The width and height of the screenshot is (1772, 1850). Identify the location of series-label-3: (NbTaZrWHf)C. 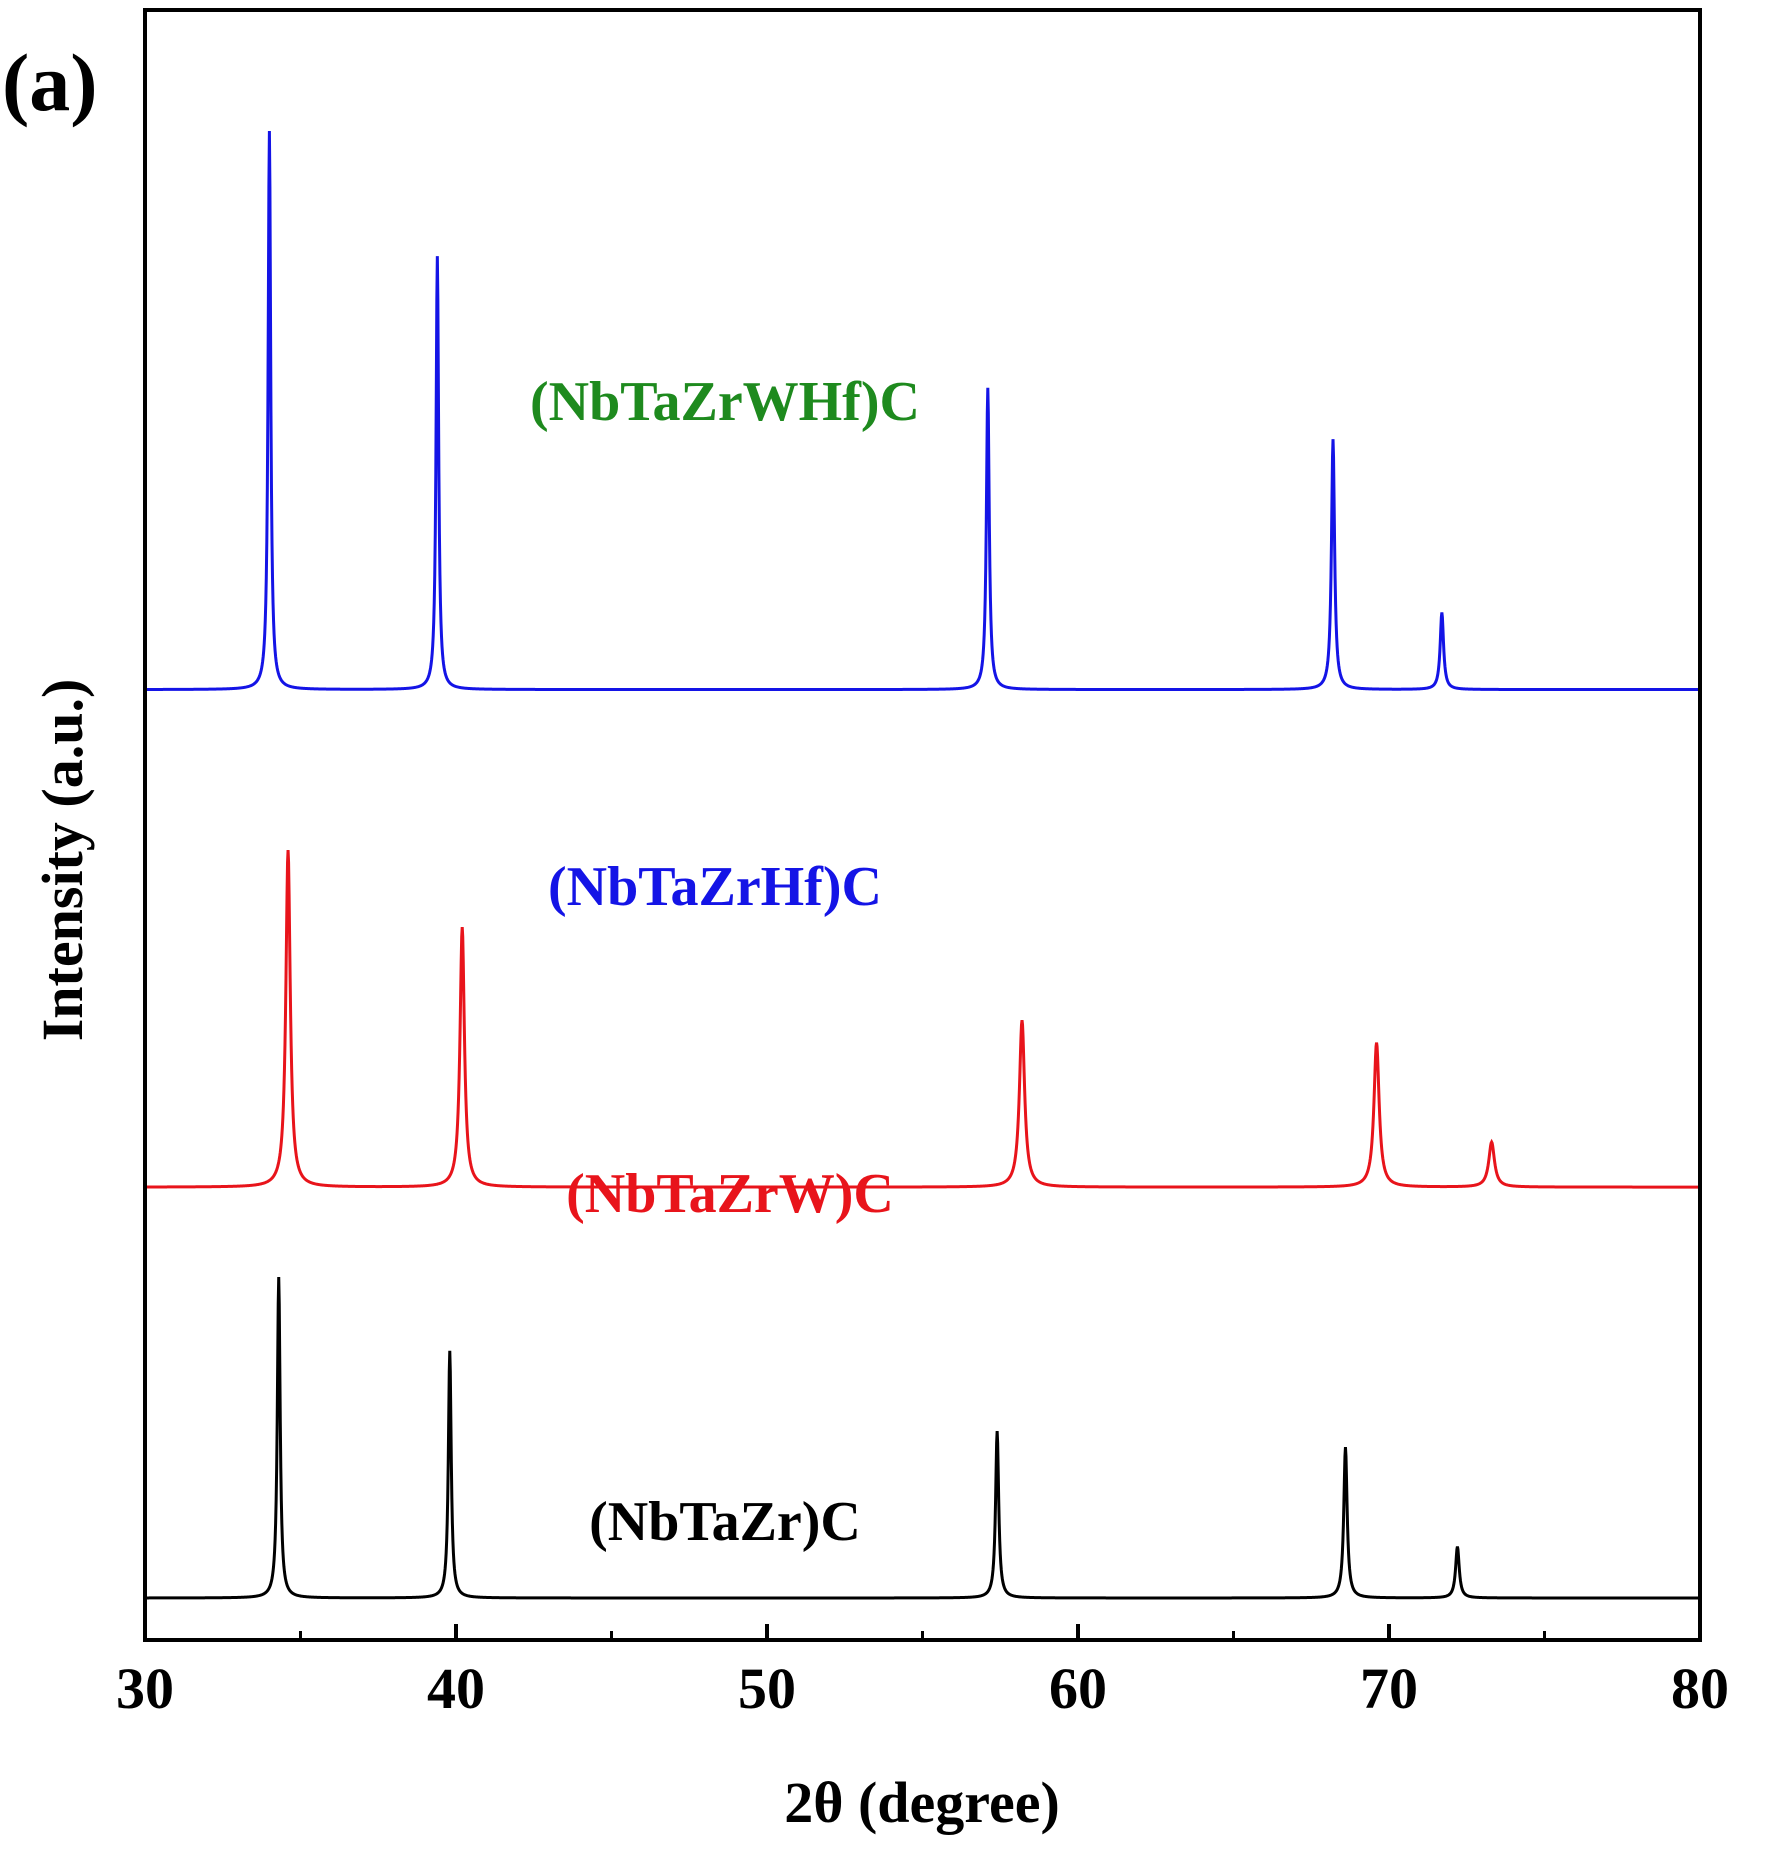
(725, 402).